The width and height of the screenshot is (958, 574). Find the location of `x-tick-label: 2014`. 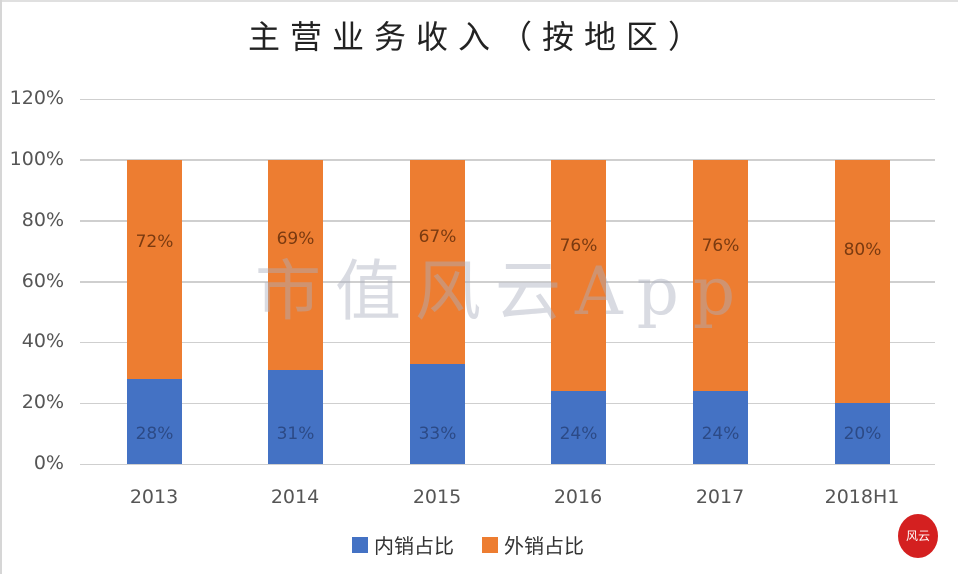

x-tick-label: 2014 is located at coordinates (295, 497).